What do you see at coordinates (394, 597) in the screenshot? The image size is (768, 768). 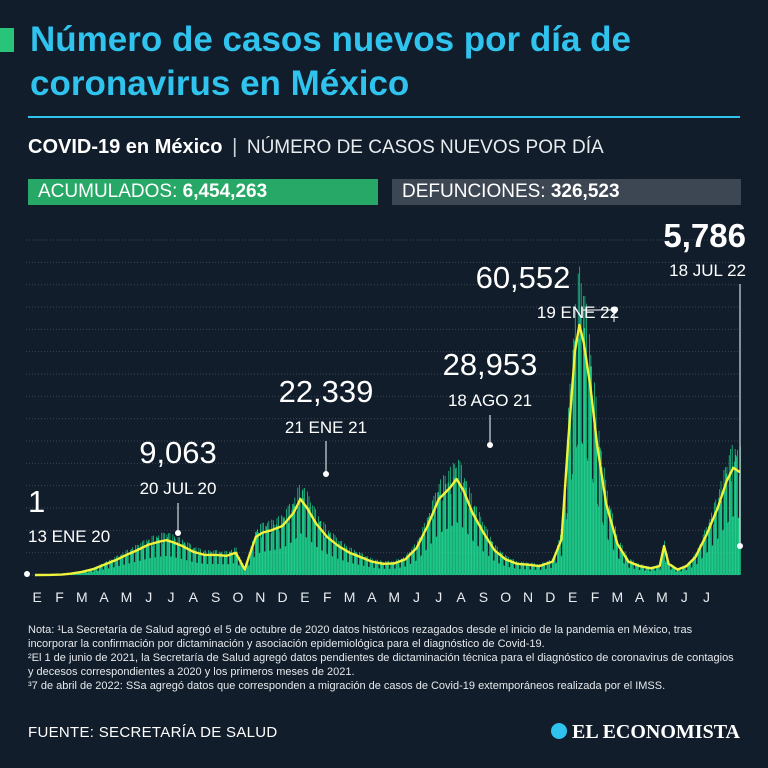 I see `month-tick-label: M` at bounding box center [394, 597].